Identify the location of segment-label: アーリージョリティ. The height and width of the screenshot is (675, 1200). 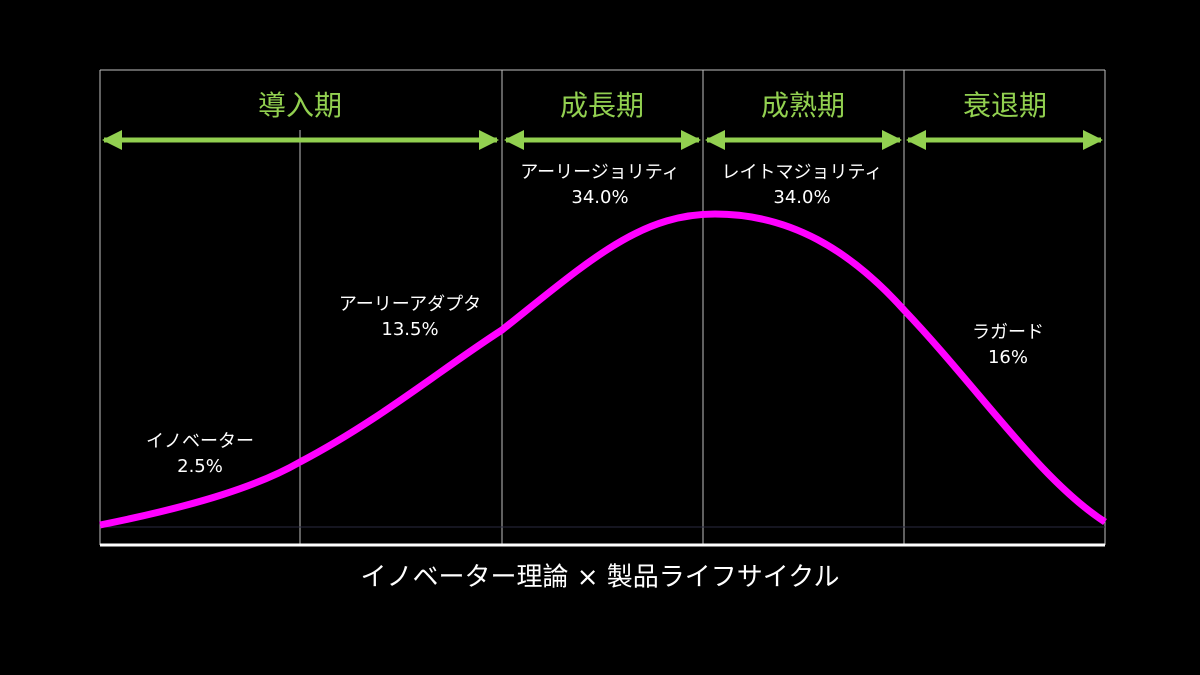
(599, 172).